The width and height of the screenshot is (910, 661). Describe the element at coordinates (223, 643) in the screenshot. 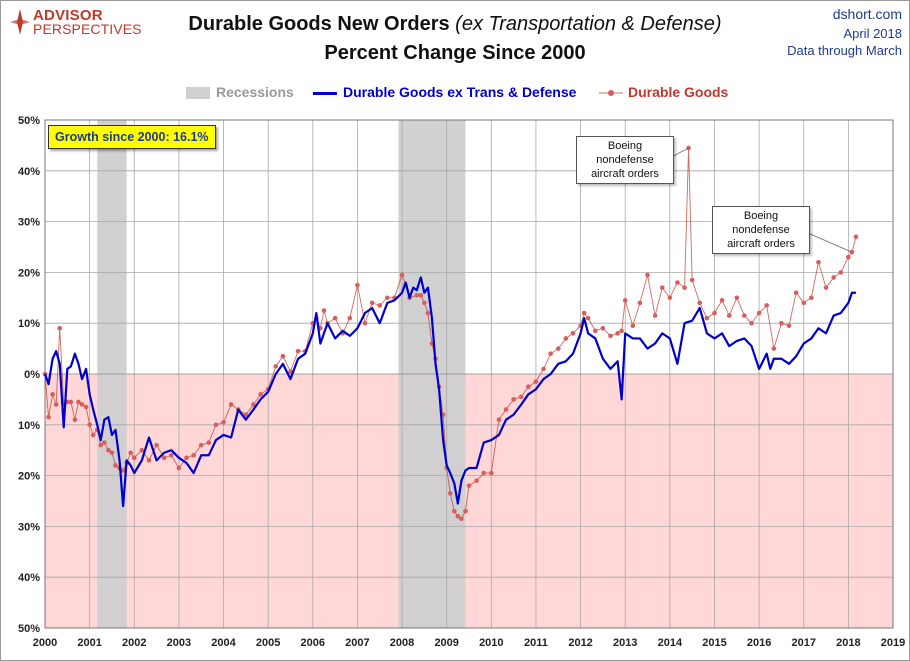

I see `x-tick-label: 2004` at that location.